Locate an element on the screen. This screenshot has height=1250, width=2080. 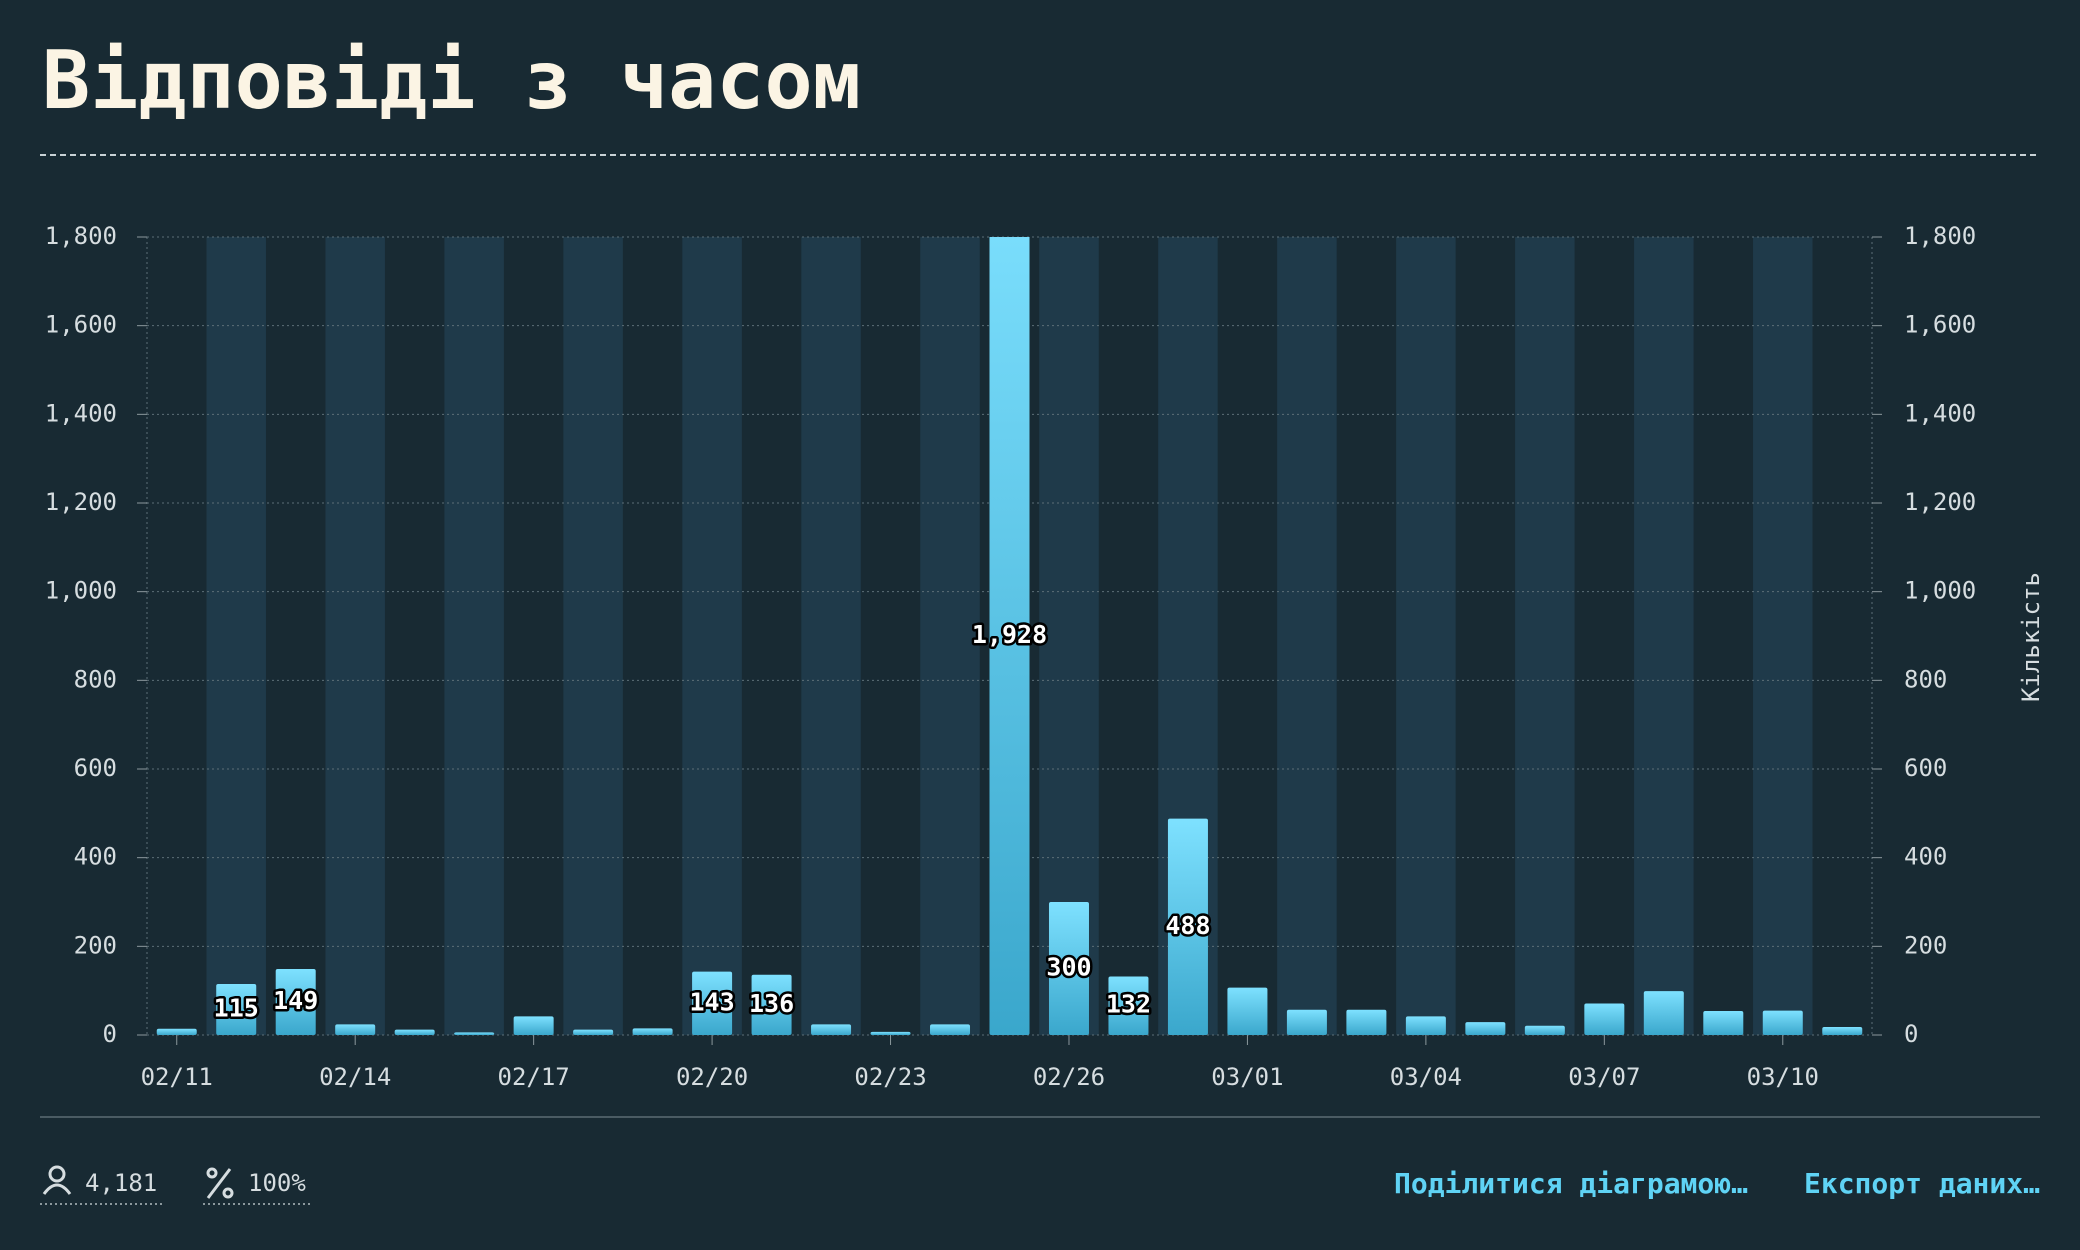
data-label: 115 is located at coordinates (236, 1008).